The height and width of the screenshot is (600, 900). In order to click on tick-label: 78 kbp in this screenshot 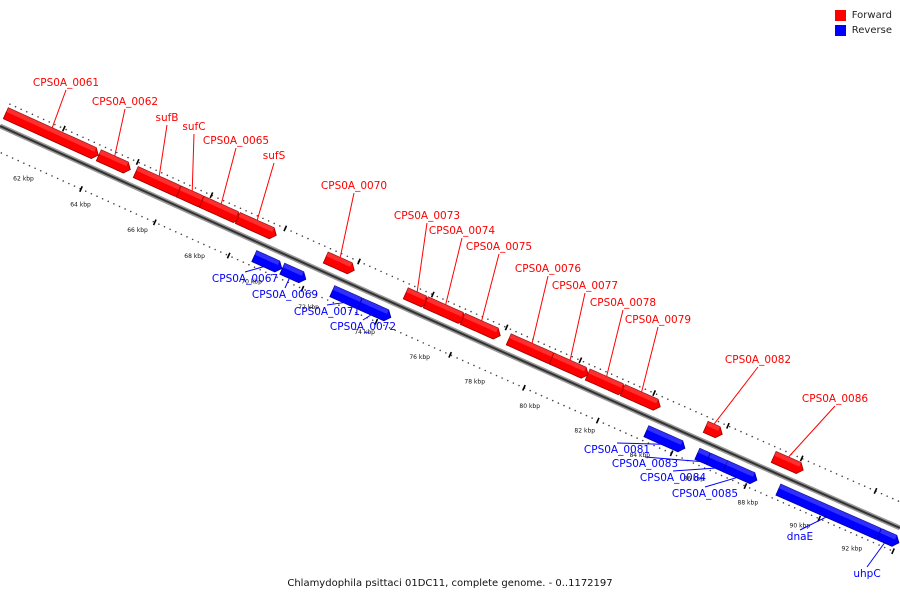, I will do `click(474, 381)`.